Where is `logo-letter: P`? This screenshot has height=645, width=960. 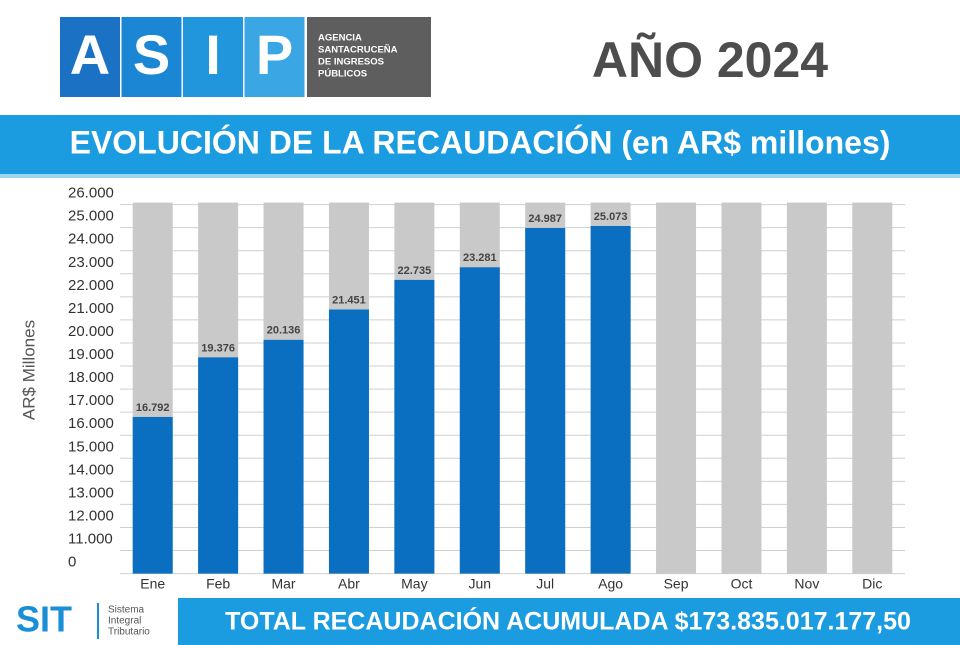
logo-letter: P is located at coordinates (274, 54).